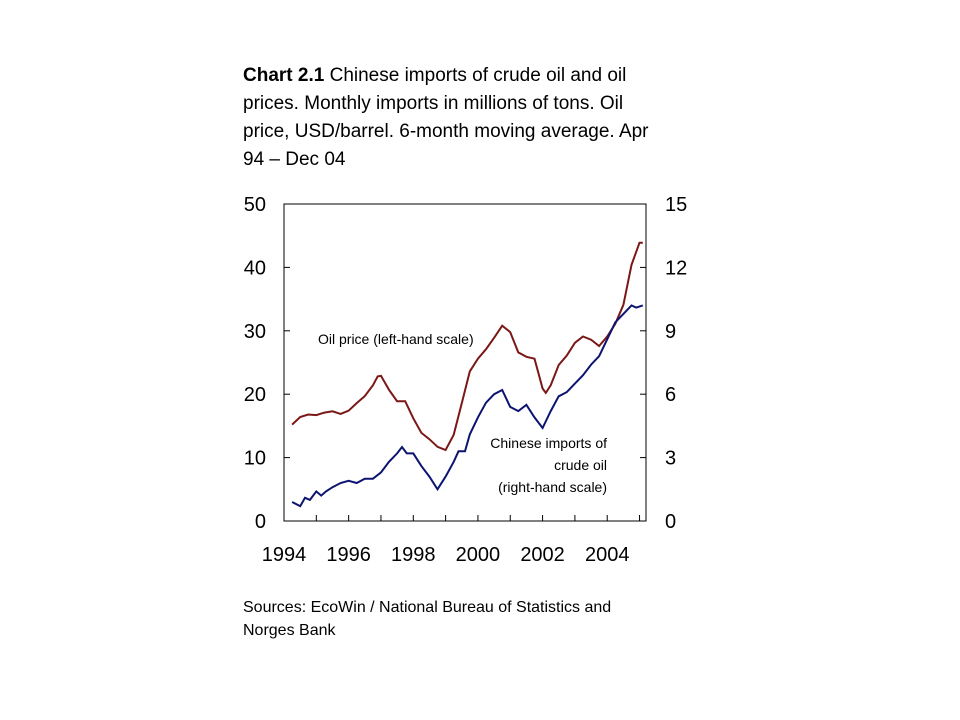 Image resolution: width=960 pixels, height=720 pixels. Describe the element at coordinates (580, 465) in the screenshot. I see `annotation-imports-line2: crude oil` at that location.